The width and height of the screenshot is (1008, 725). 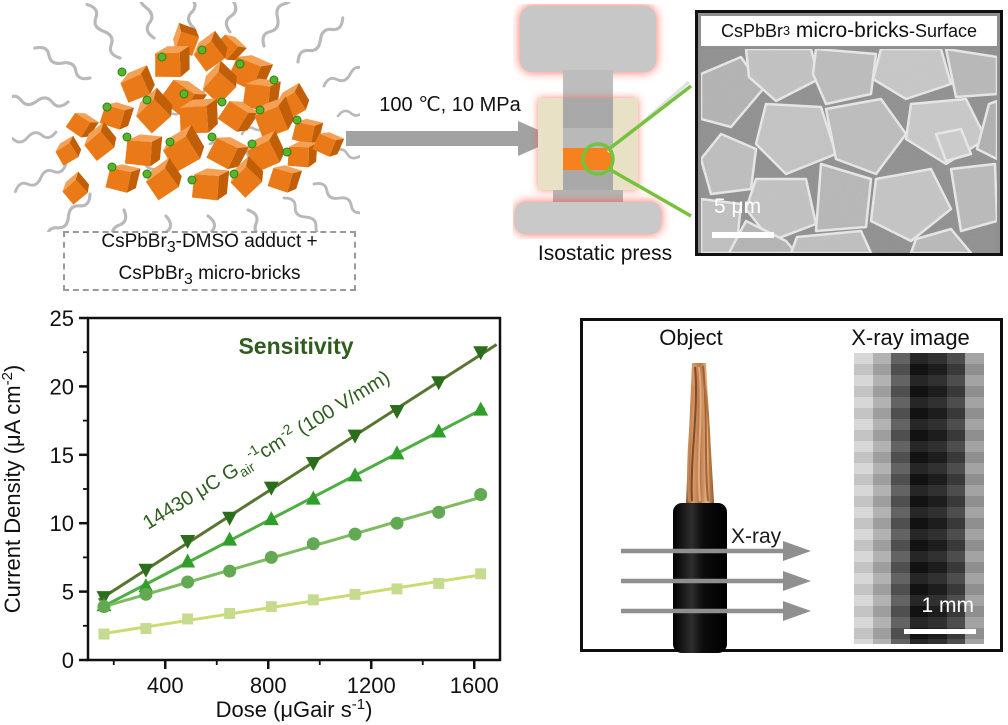 I want to click on svg-text: 5, so click(x=68, y=592).